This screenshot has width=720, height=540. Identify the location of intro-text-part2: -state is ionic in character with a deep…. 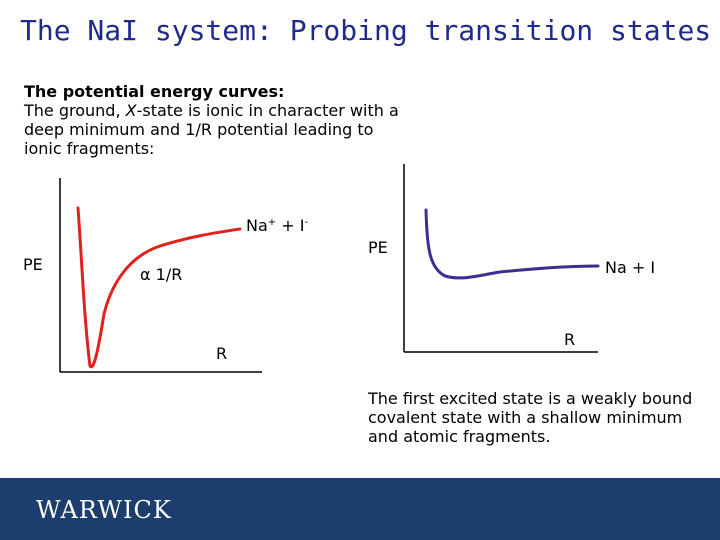
(211, 129).